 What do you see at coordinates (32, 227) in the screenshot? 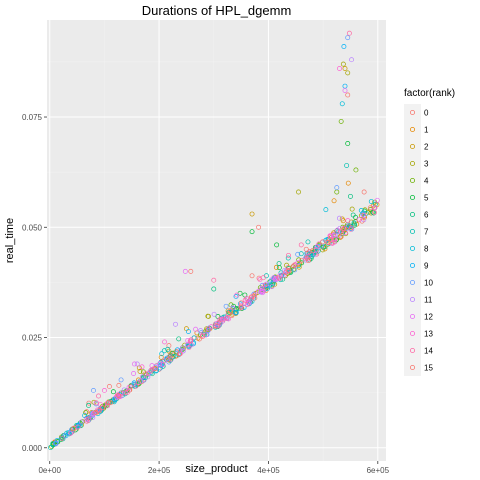
I see `y-tick-label: 0.050` at bounding box center [32, 227].